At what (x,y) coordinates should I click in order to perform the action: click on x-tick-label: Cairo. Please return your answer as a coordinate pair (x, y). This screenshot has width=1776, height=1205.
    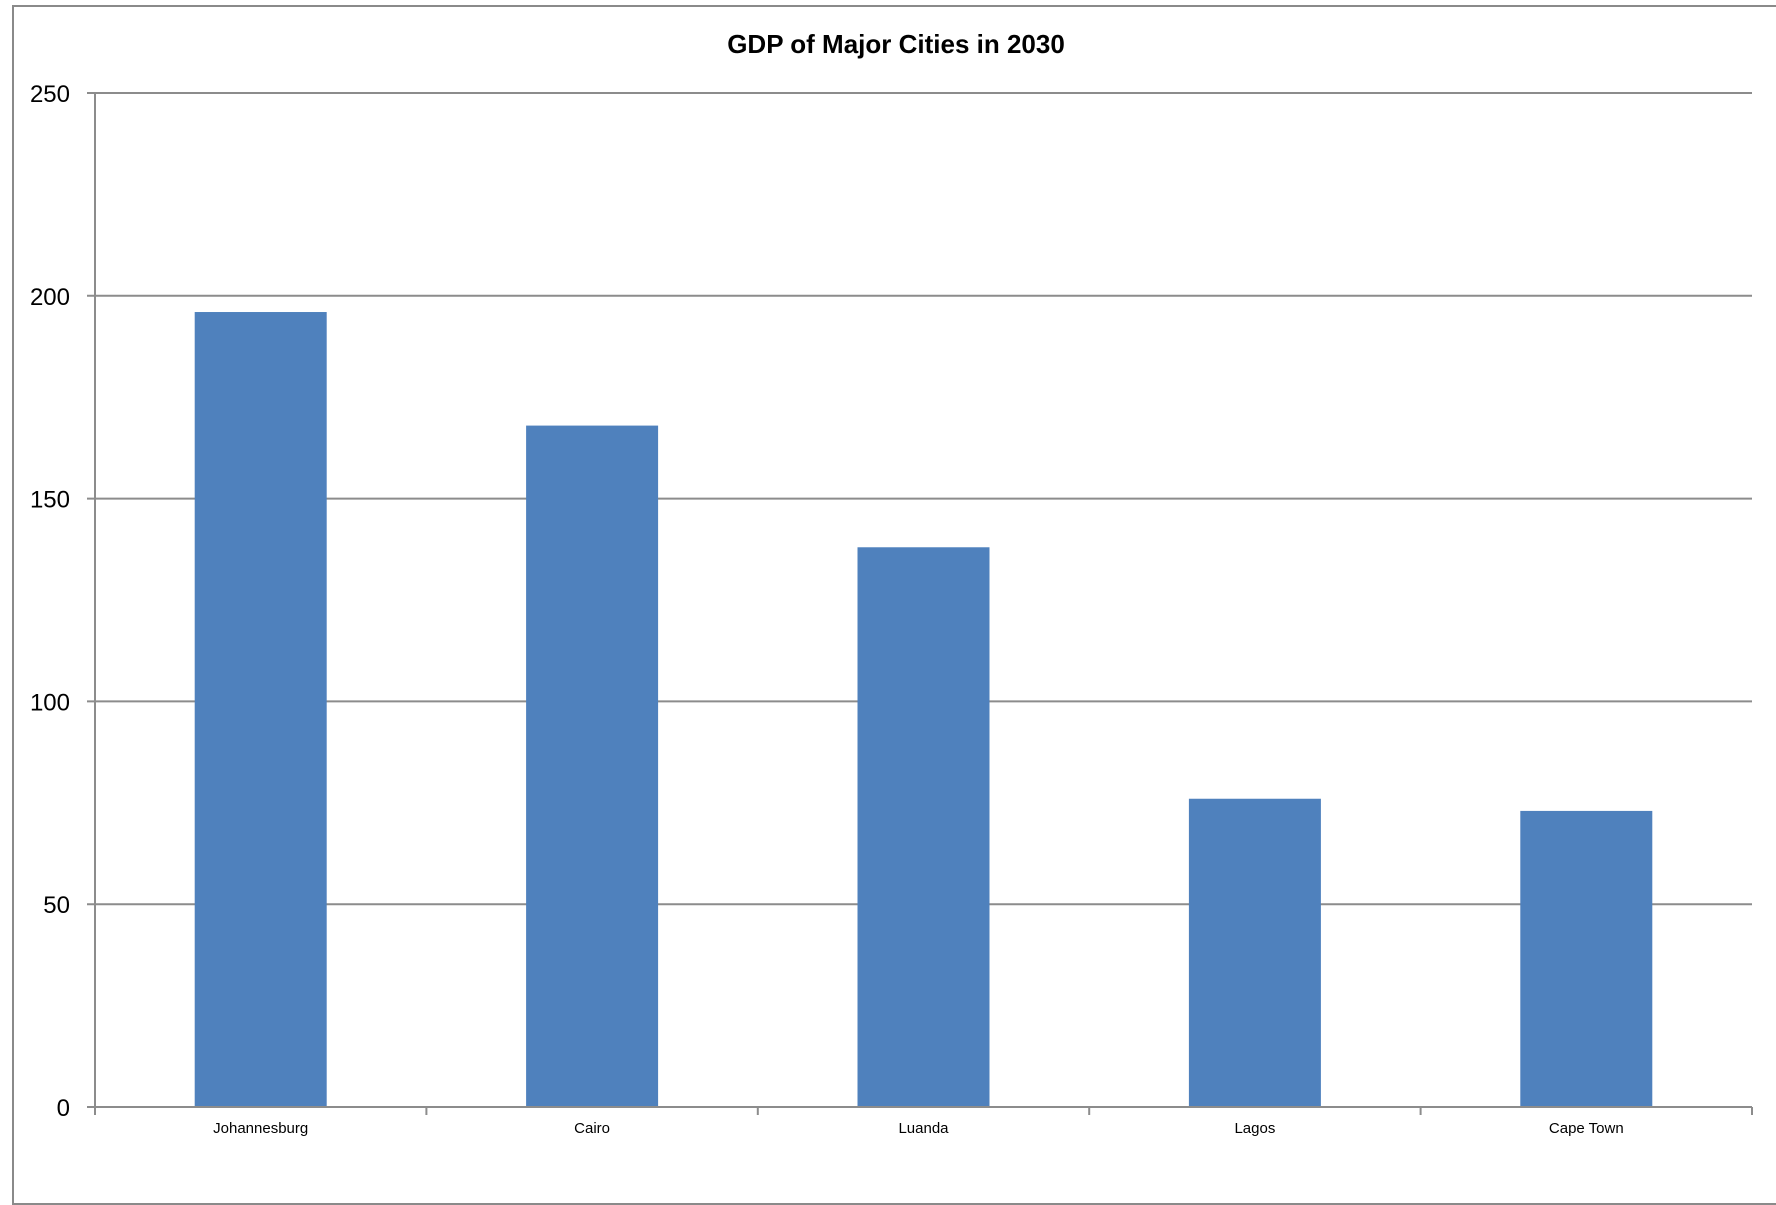
    Looking at the image, I should click on (592, 1128).